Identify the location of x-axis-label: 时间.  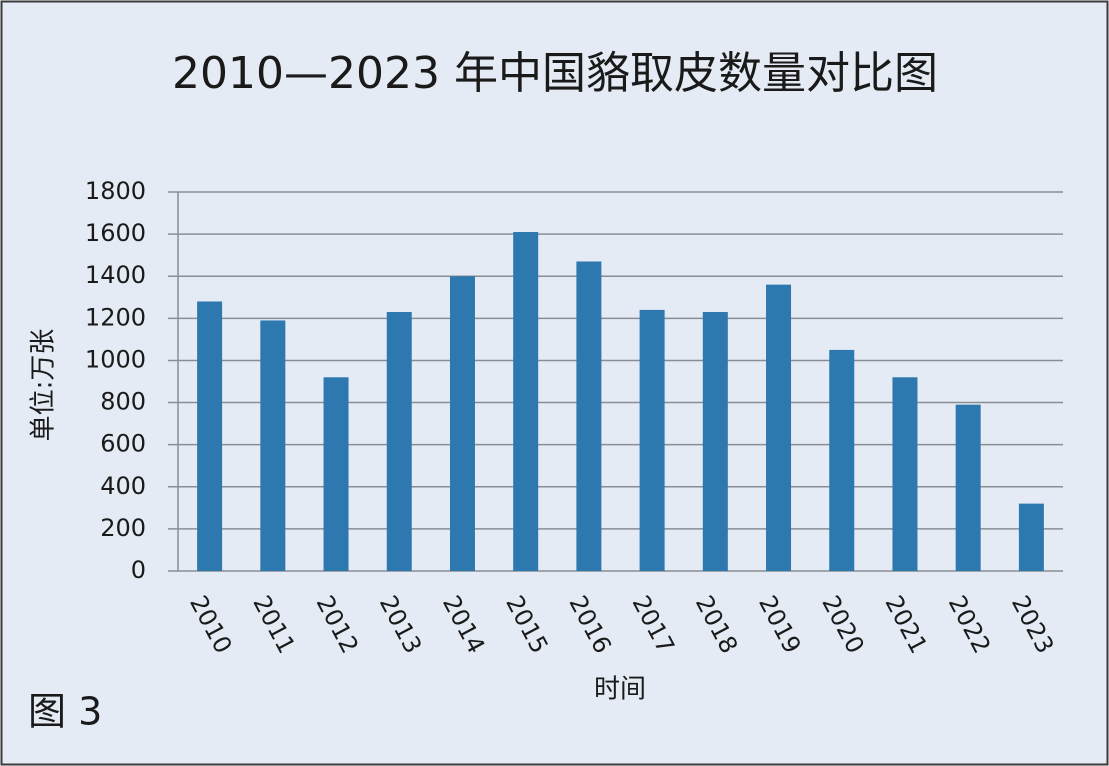
(620, 690).